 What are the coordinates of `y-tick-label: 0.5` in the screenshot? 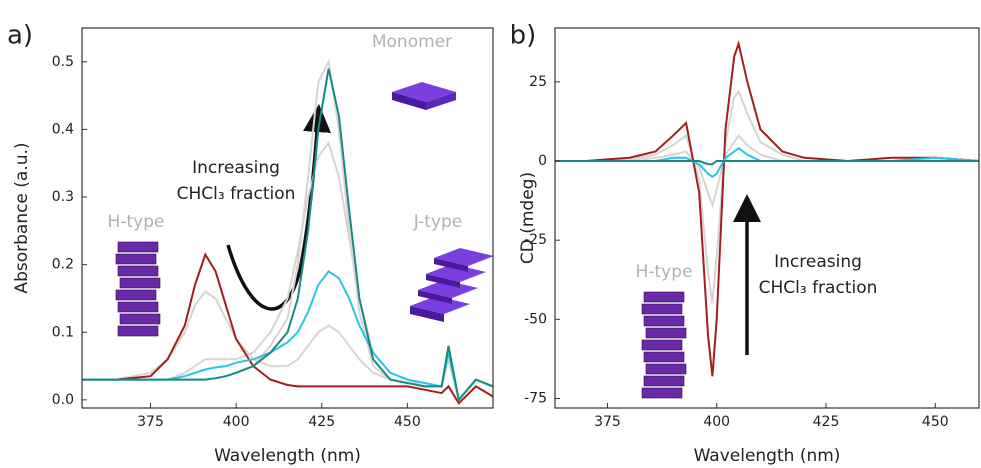 It's located at (63, 62).